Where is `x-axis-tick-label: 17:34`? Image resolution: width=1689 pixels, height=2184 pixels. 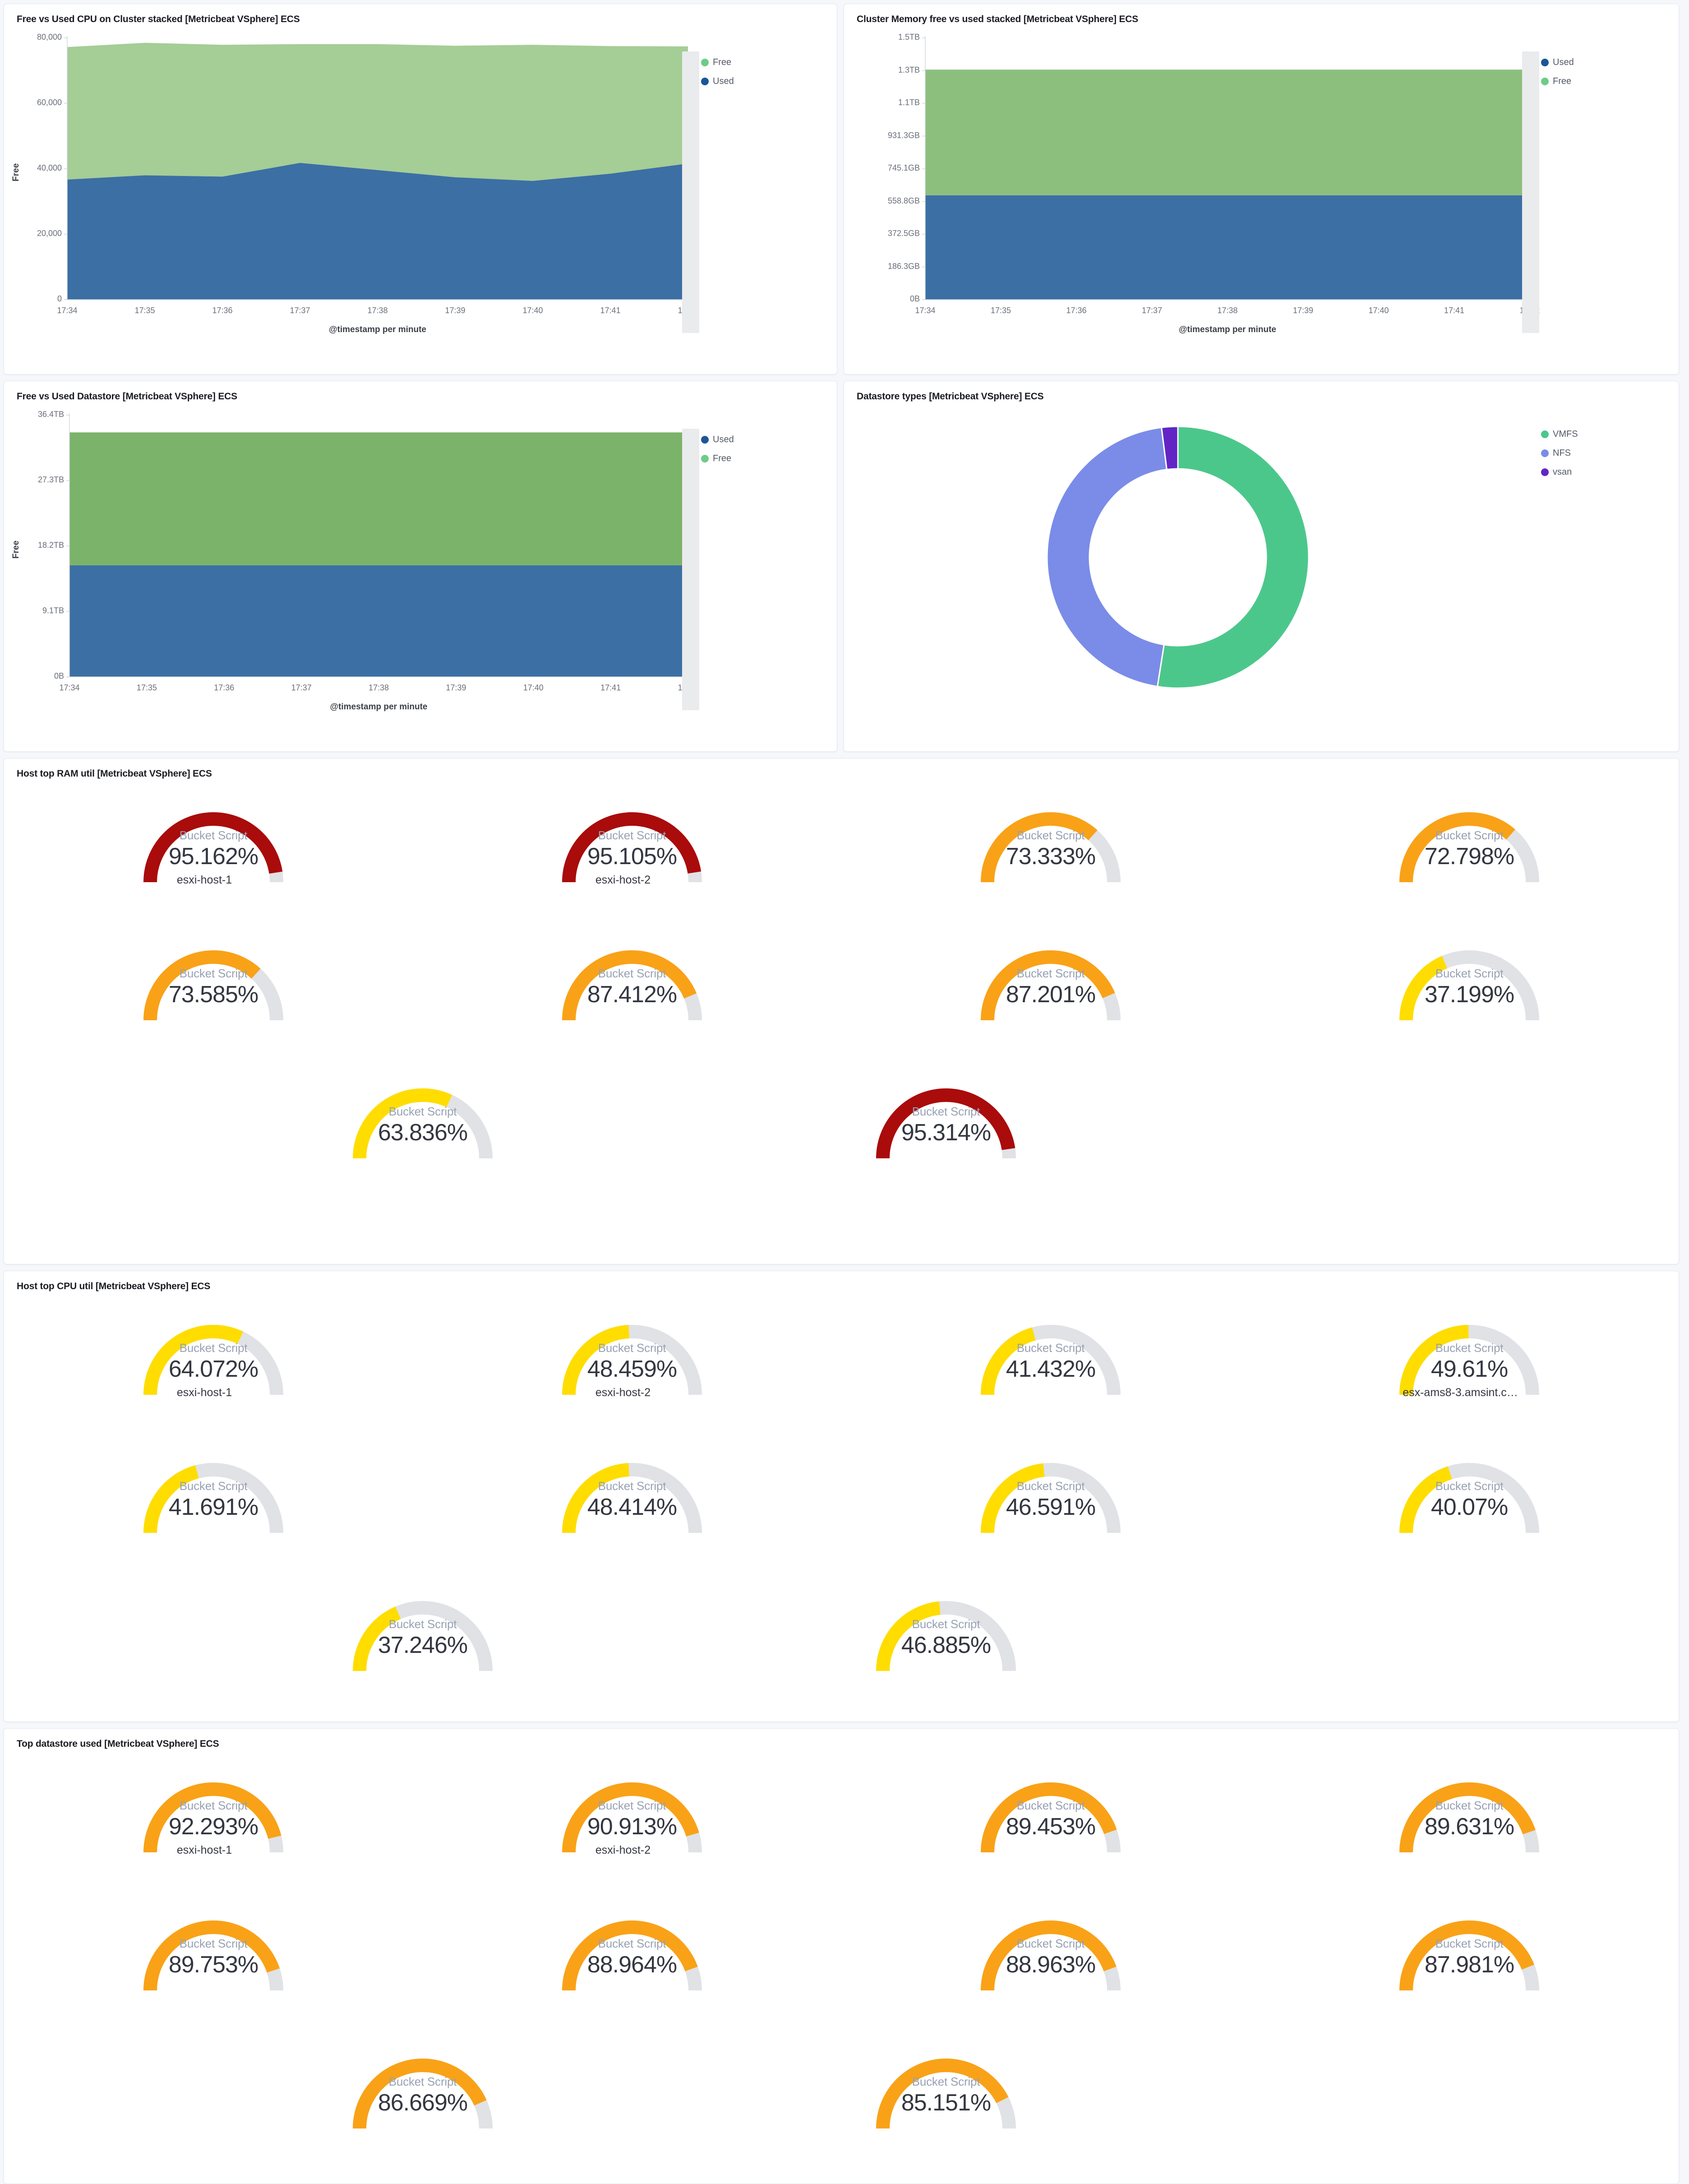 x-axis-tick-label: 17:34 is located at coordinates (69, 688).